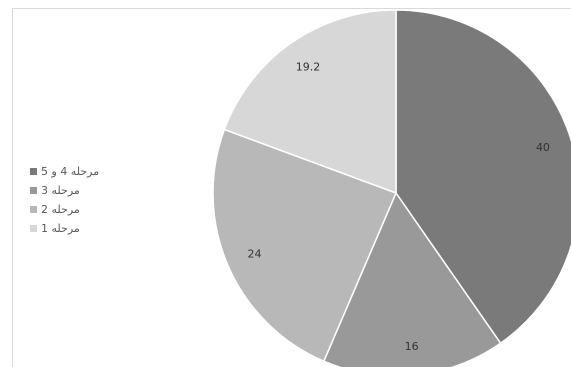 The width and height of the screenshot is (571, 367). Describe the element at coordinates (60, 228) in the screenshot. I see `legend-label-stage-1: مرحله 1` at that location.